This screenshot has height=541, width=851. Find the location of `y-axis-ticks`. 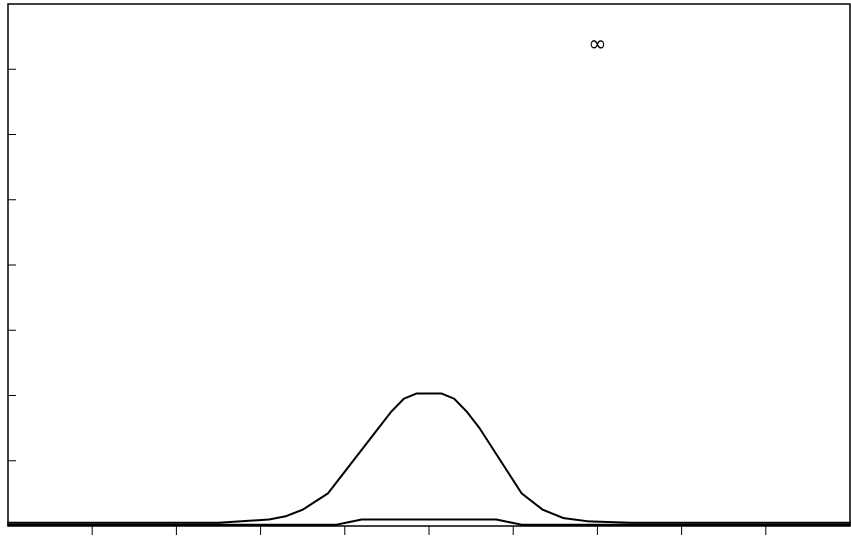

y-axis-ticks is located at coordinates (12, 265).